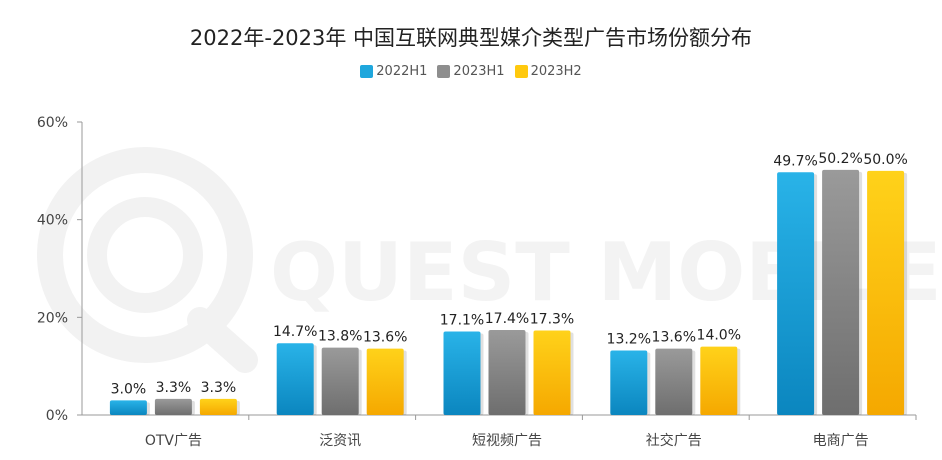  Describe the element at coordinates (340, 441) in the screenshot. I see `x-tick-label: 泛资讯` at that location.